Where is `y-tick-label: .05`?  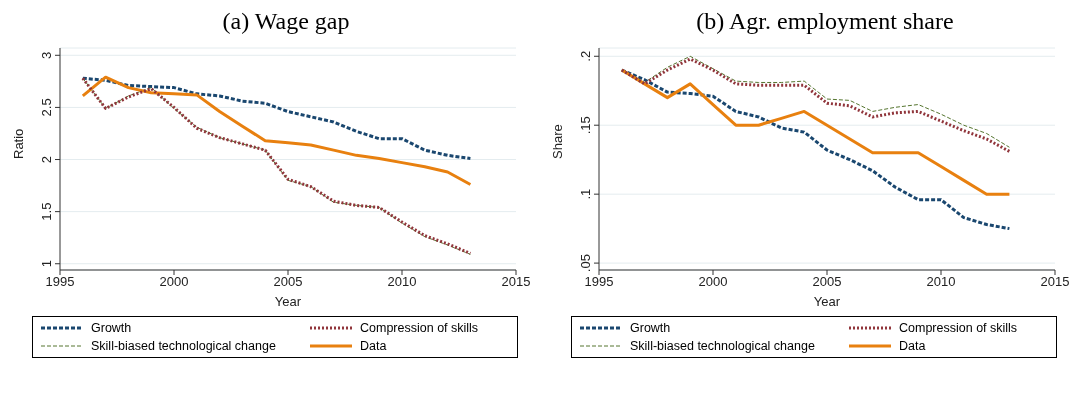
y-tick-label: .05 is located at coordinates (585, 263).